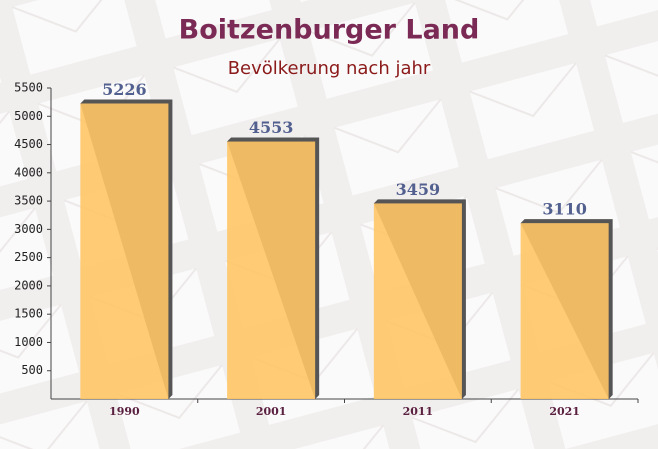  What do you see at coordinates (564, 209) in the screenshot?
I see `value-label: 3110` at bounding box center [564, 209].